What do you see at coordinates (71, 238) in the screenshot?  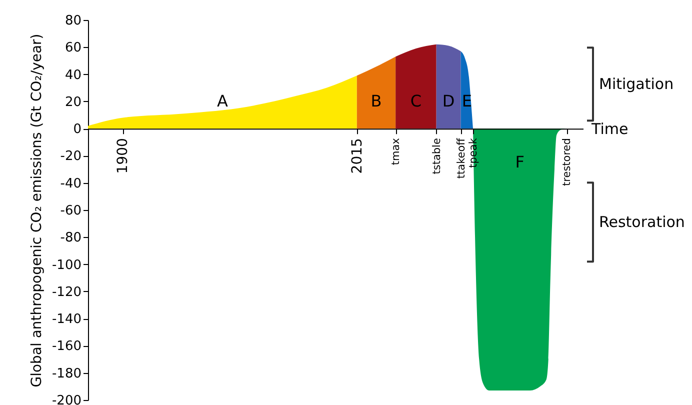 I see `y-tick-label: -80` at bounding box center [71, 238].